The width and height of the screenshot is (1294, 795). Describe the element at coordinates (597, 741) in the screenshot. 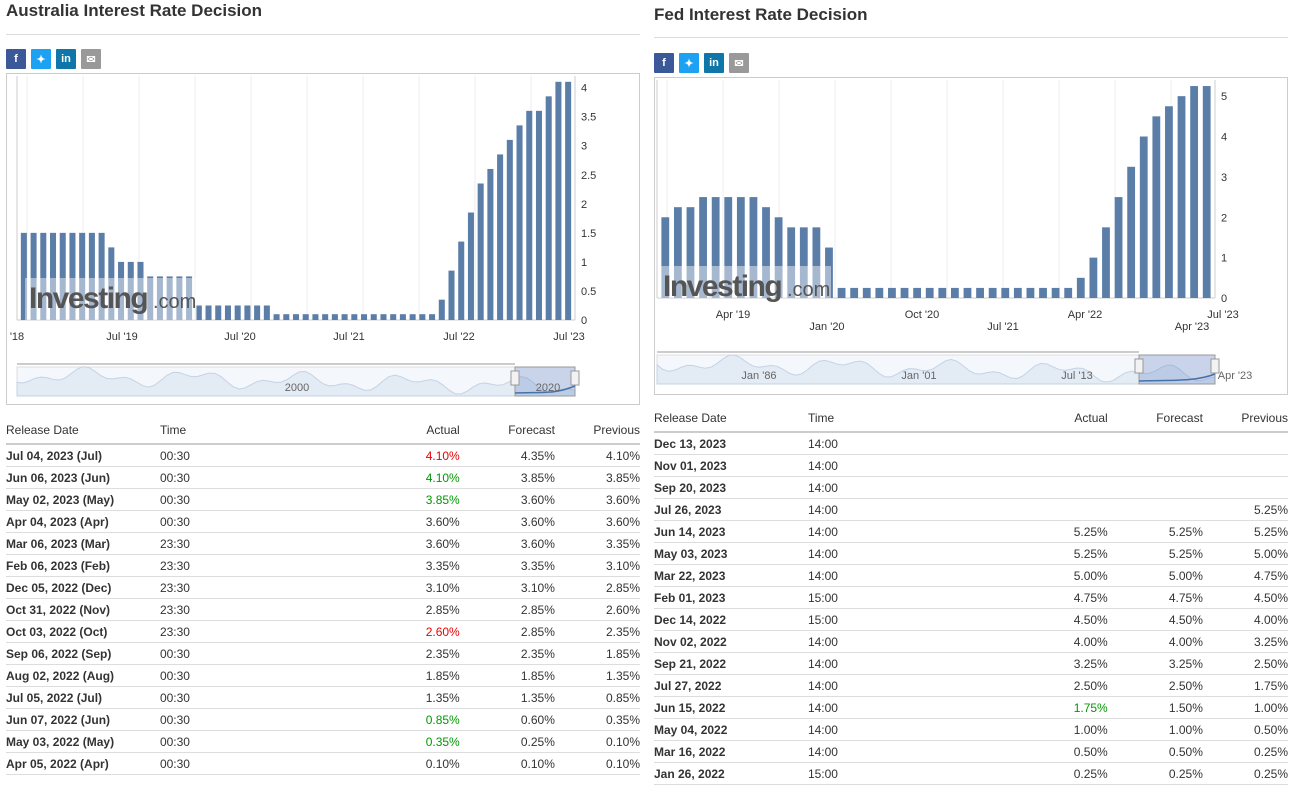

I see `previous-cell: 0.10%` at that location.